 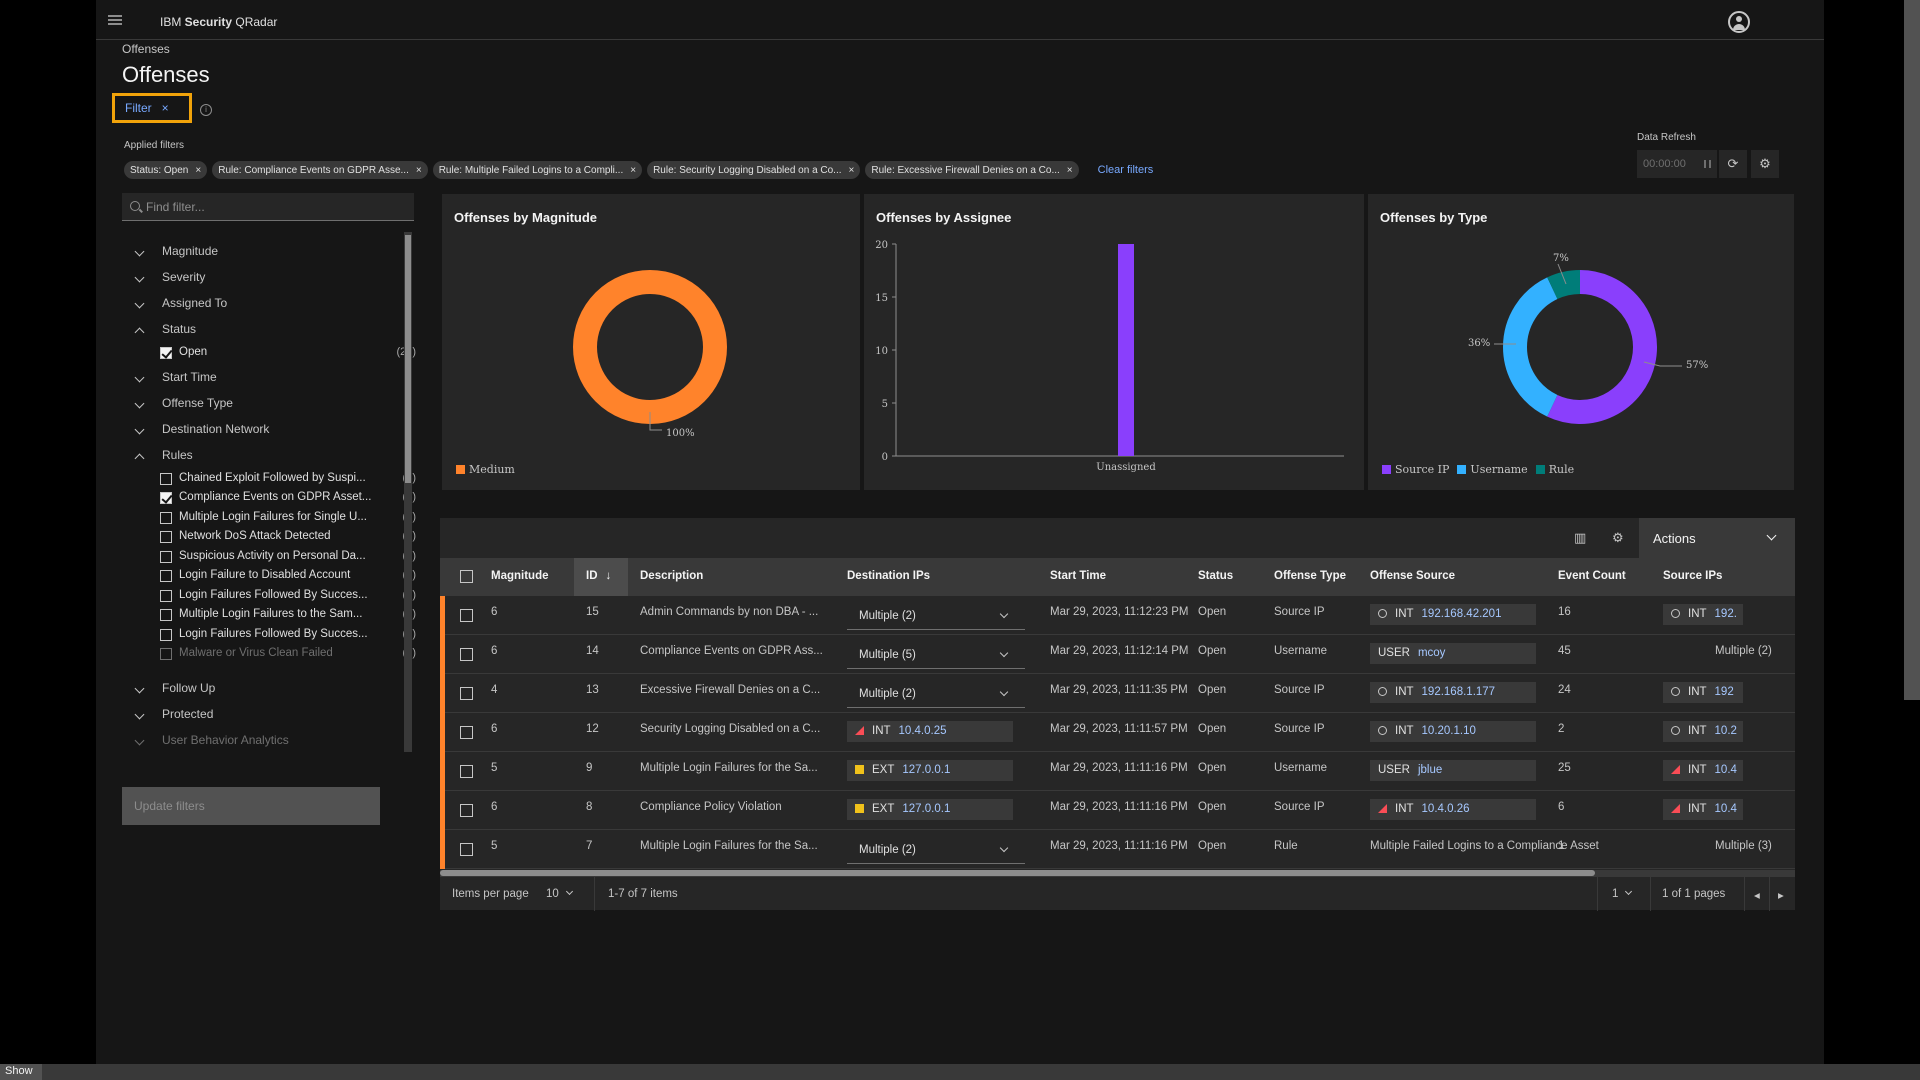 I want to click on page-vertical-scrollbar, so click(x=1912, y=532).